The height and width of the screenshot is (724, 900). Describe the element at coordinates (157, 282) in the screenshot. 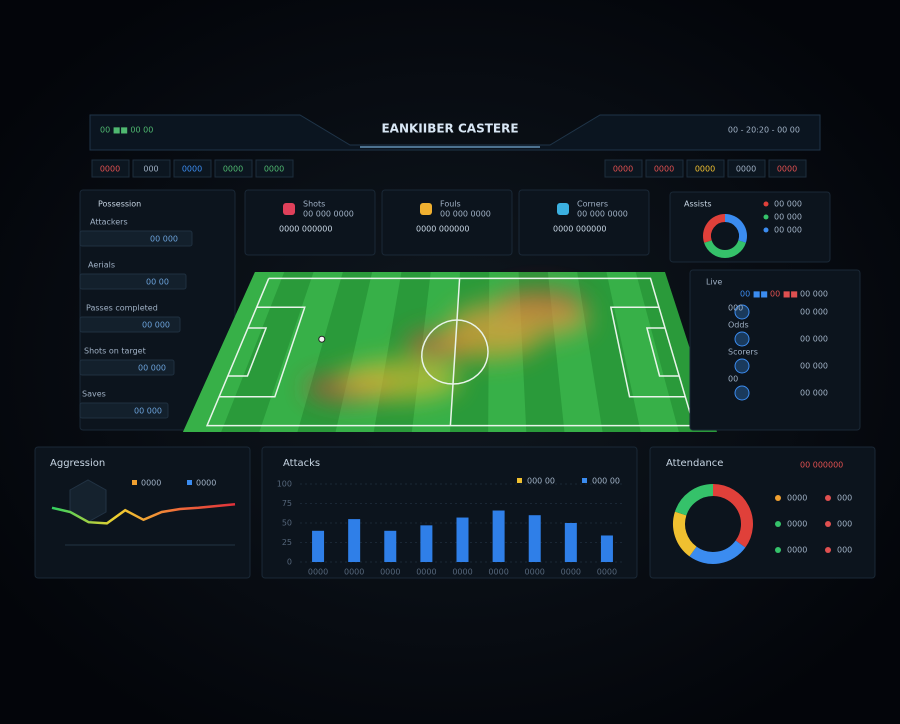

I see `row-value: 00 00` at that location.